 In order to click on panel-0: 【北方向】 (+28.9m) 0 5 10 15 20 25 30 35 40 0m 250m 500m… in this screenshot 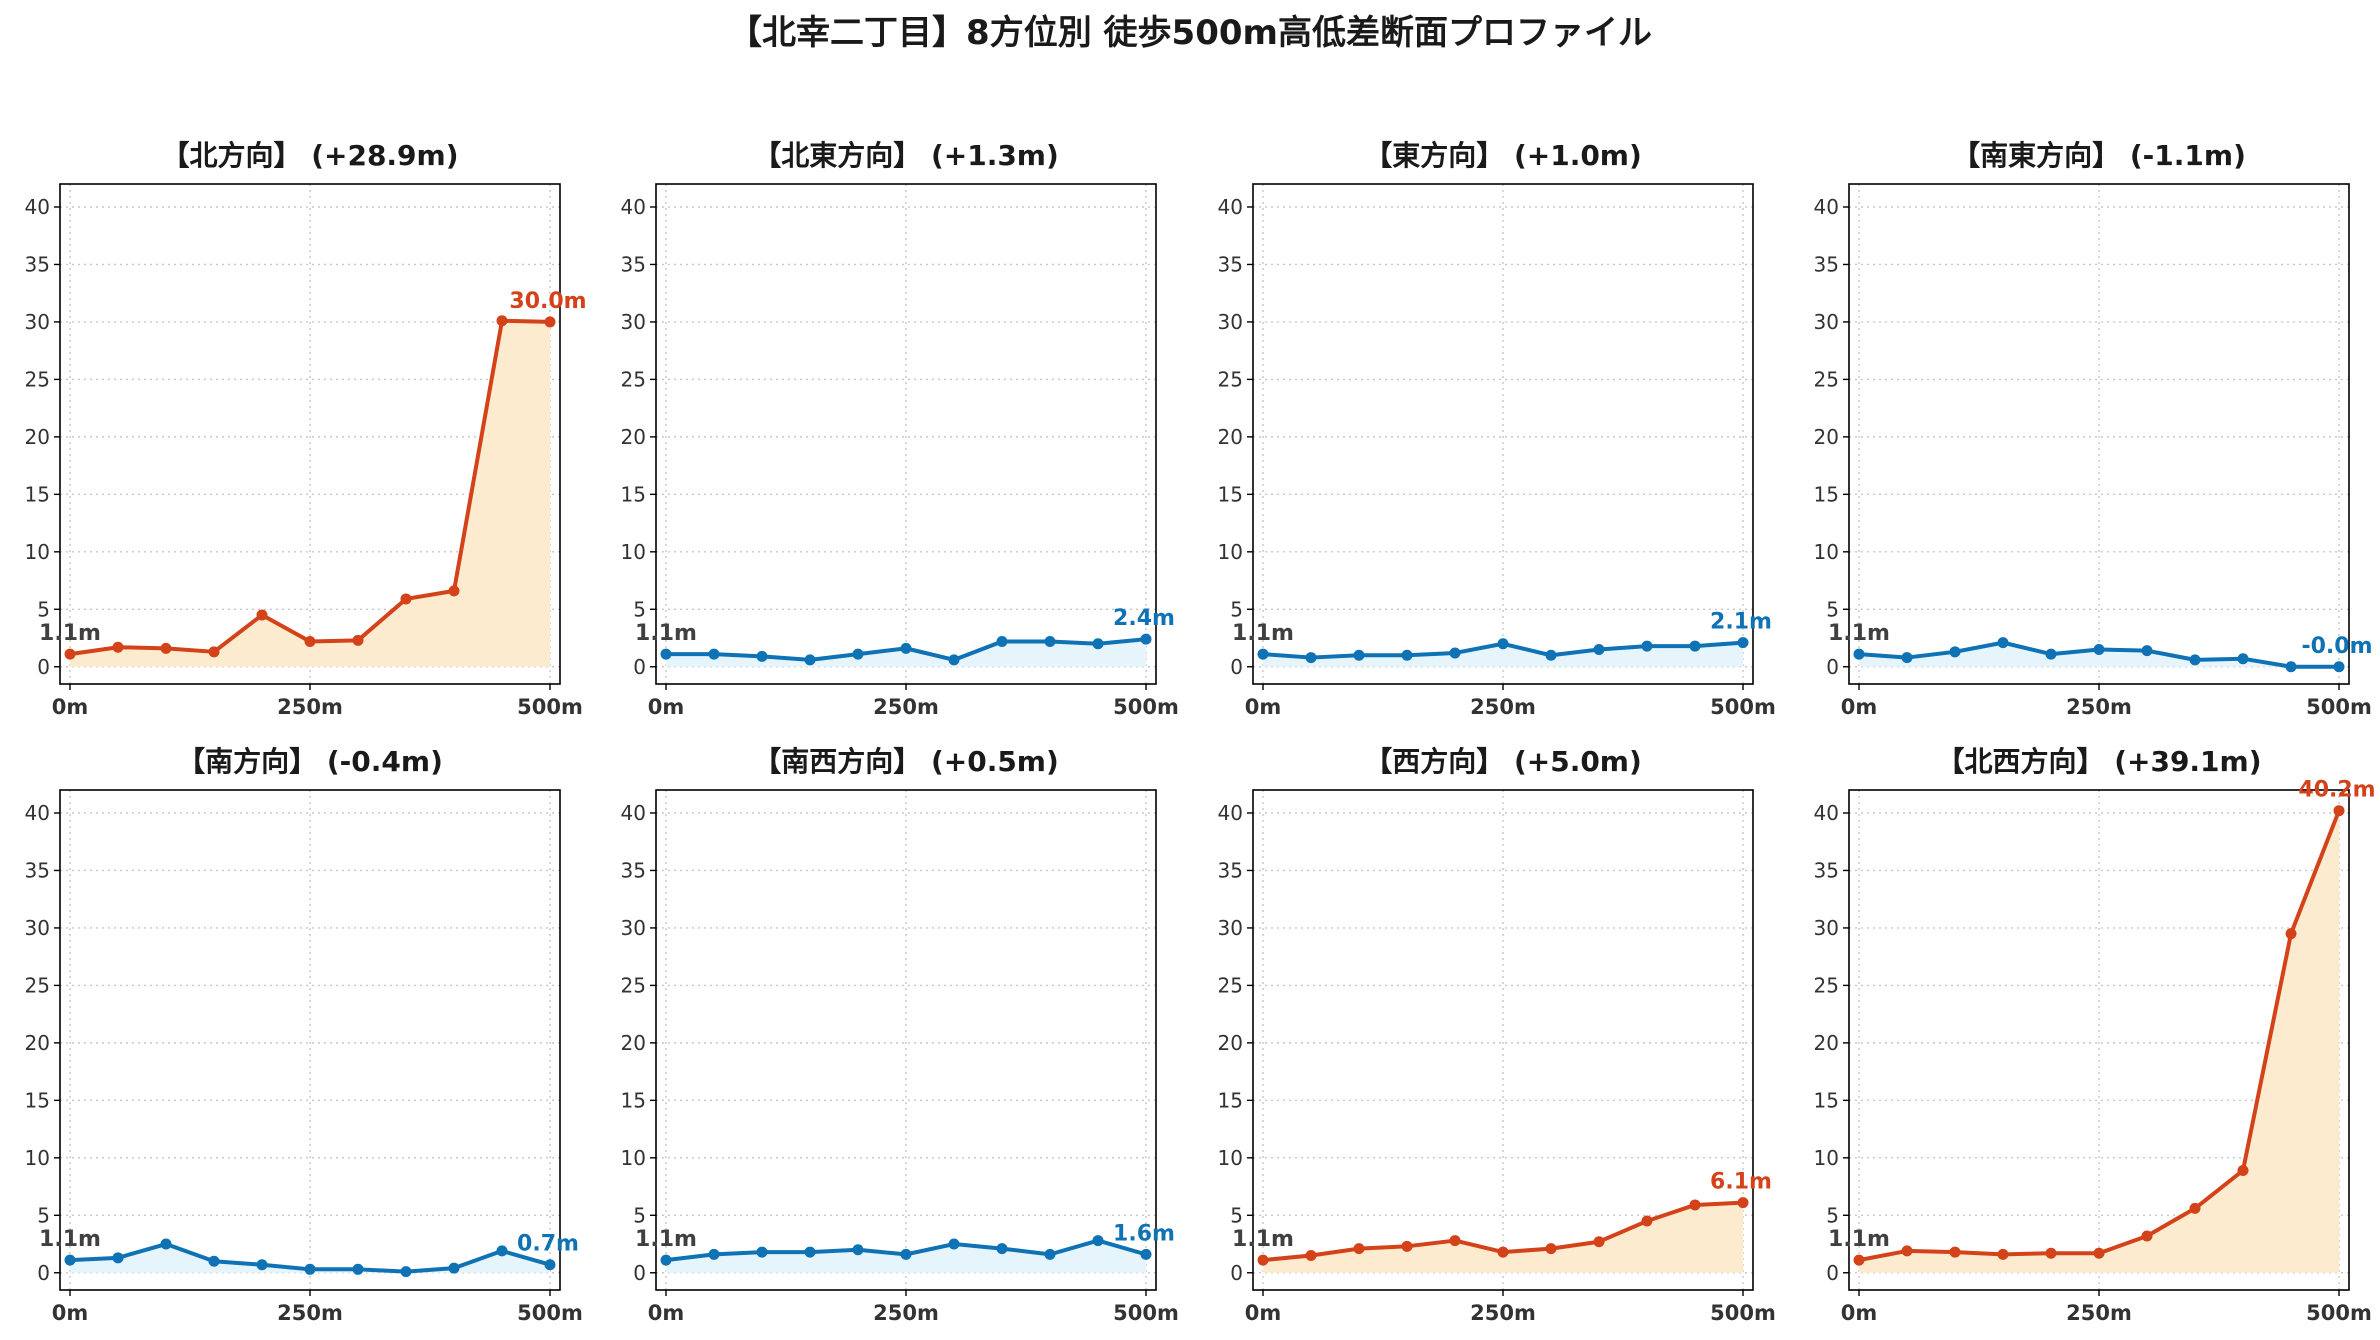, I will do `click(306, 429)`.